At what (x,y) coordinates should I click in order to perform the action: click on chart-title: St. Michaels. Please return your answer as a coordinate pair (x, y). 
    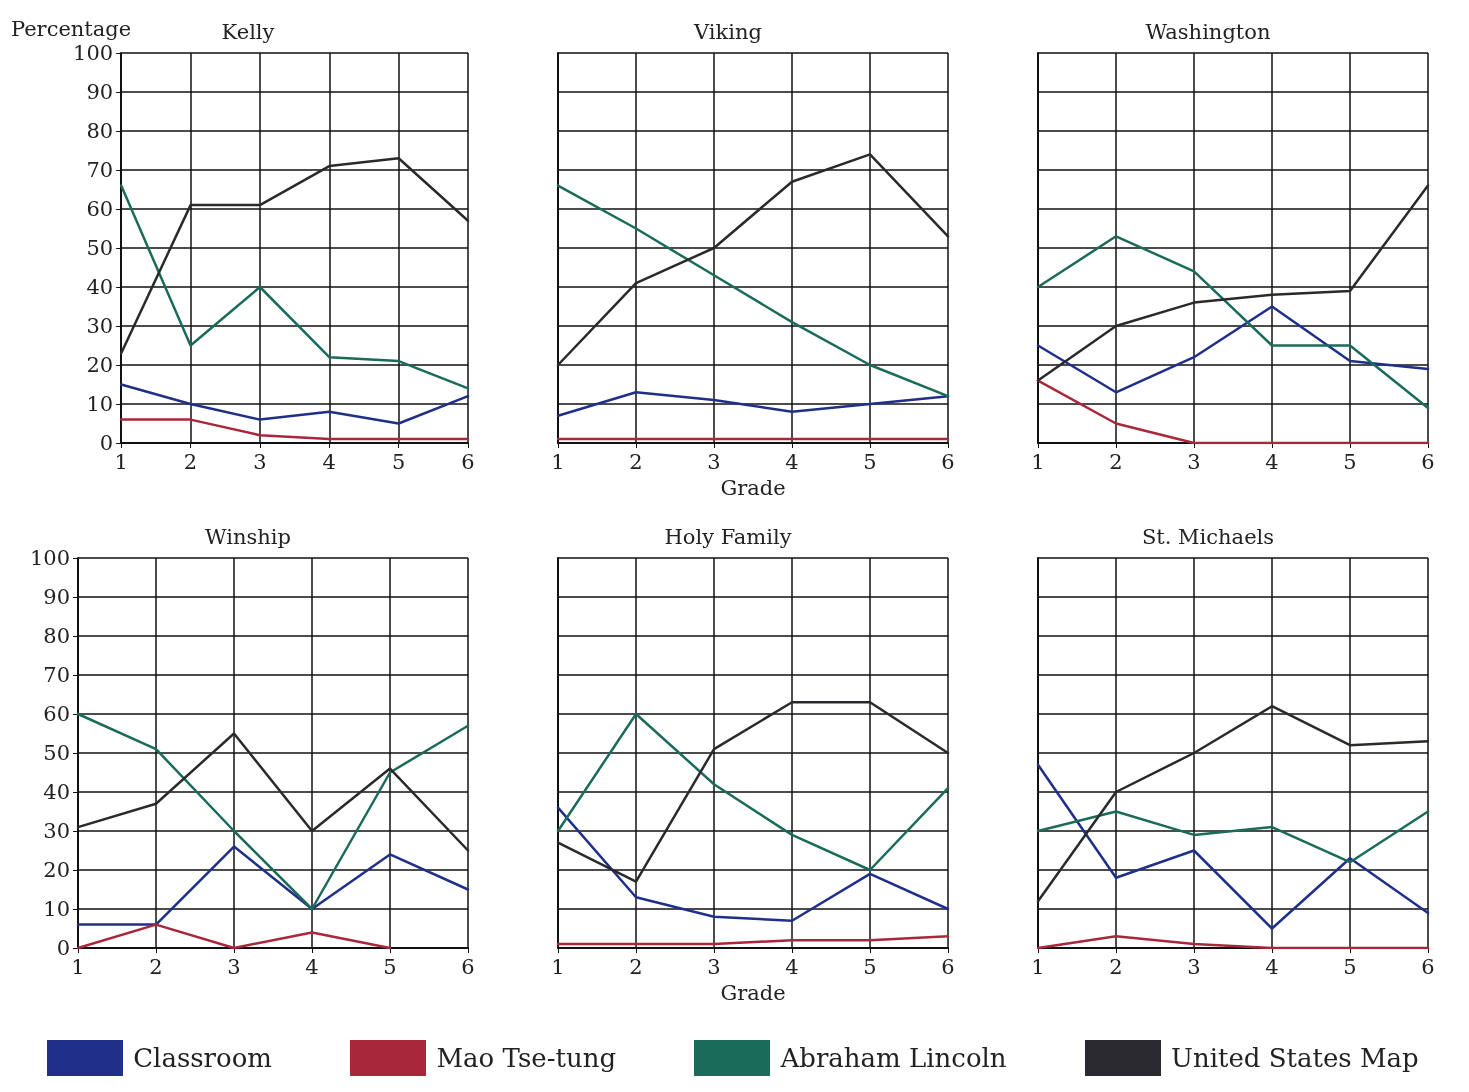
    Looking at the image, I should click on (1208, 536).